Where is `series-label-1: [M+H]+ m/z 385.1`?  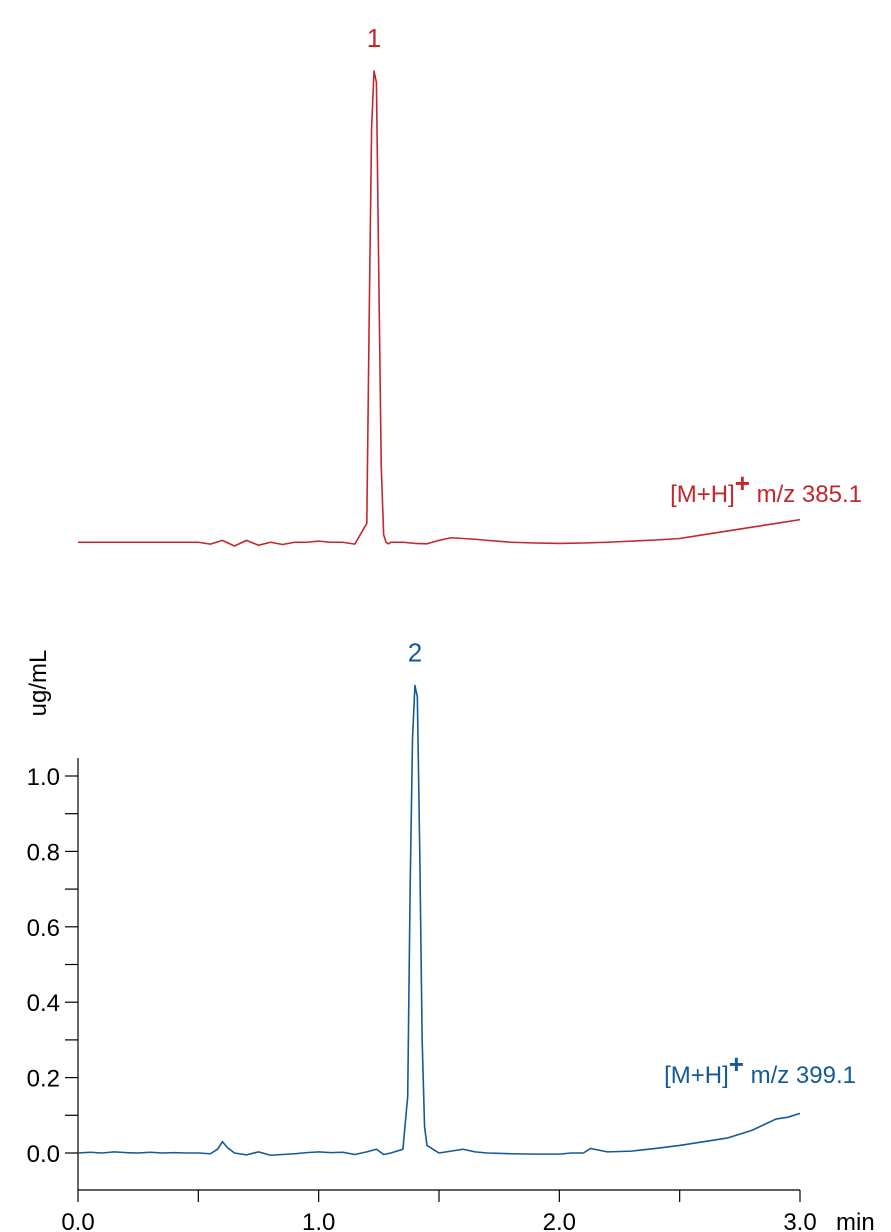 series-label-1: [M+H]+ m/z 385.1 is located at coordinates (766, 488).